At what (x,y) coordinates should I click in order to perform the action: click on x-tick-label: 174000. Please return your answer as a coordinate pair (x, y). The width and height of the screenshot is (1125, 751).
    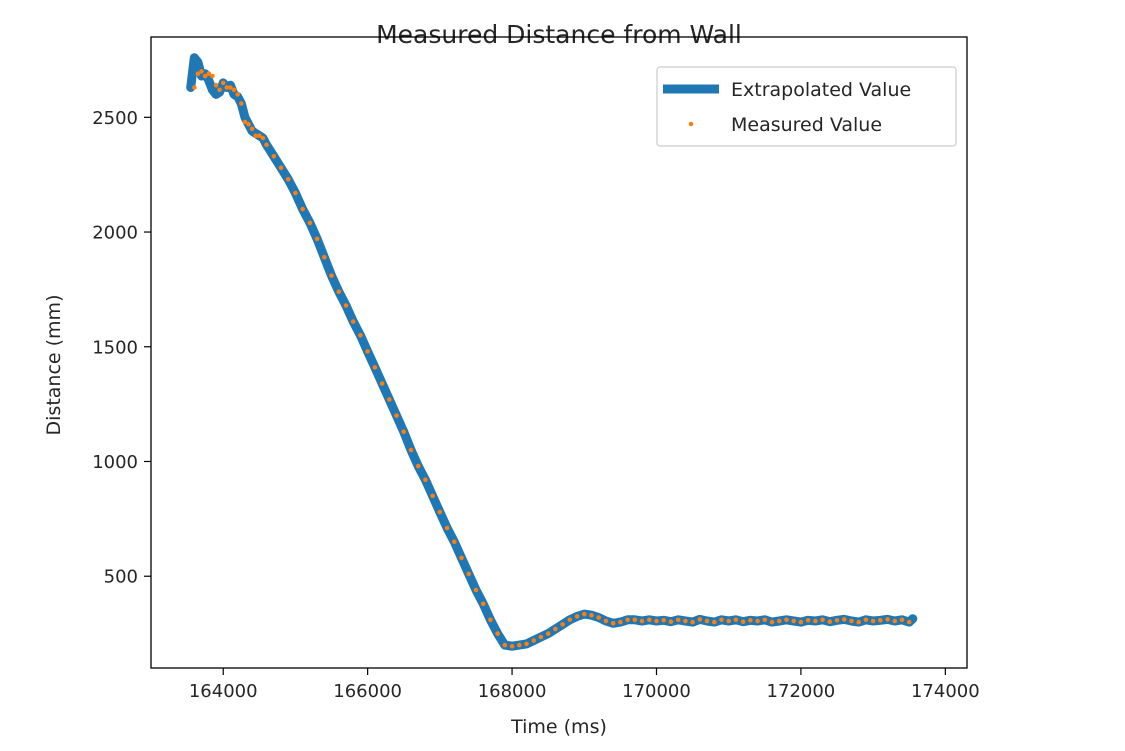
    Looking at the image, I should click on (945, 691).